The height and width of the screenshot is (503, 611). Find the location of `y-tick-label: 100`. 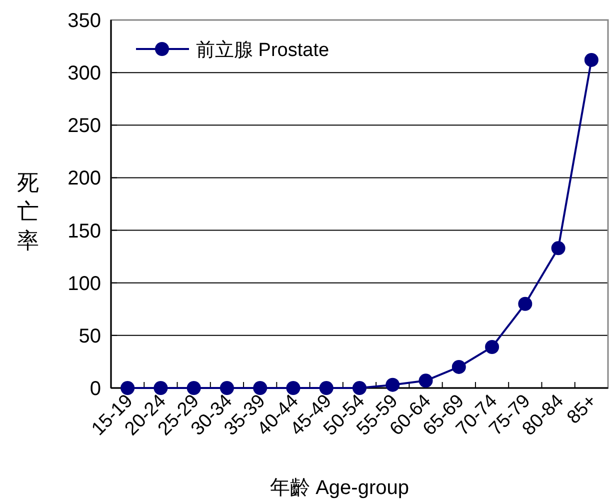

y-tick-label: 100 is located at coordinates (84, 283).